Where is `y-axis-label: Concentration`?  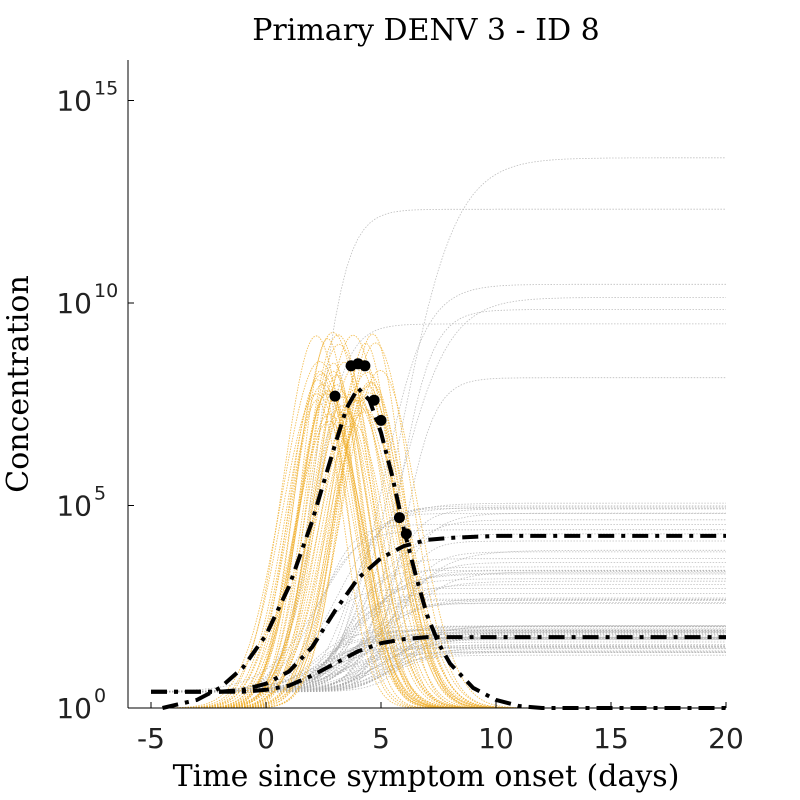
y-axis-label: Concentration is located at coordinates (18, 384).